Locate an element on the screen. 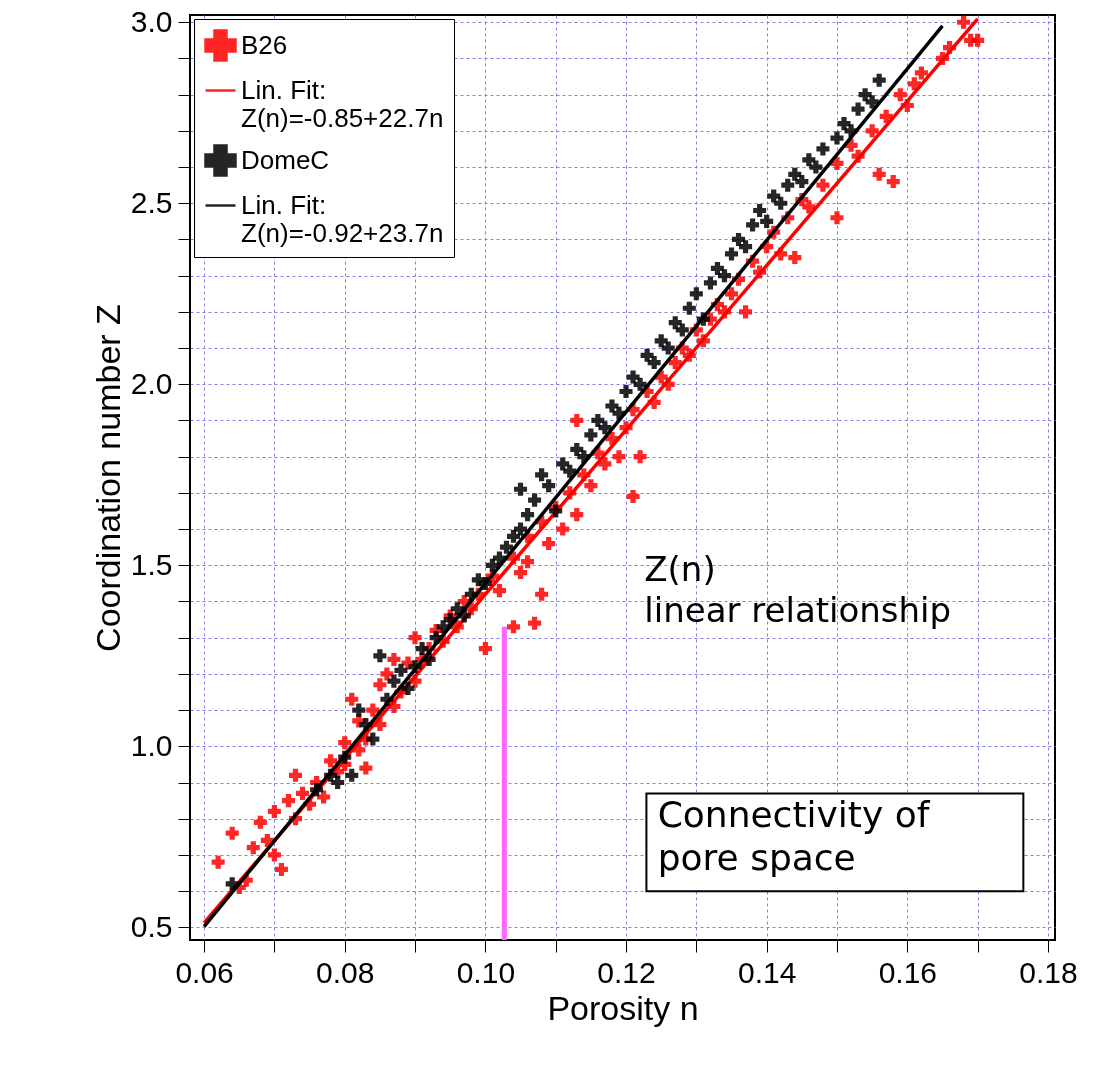 The height and width of the screenshot is (1072, 1093). annotation: Z(n) linear relationship is located at coordinates (798, 590).